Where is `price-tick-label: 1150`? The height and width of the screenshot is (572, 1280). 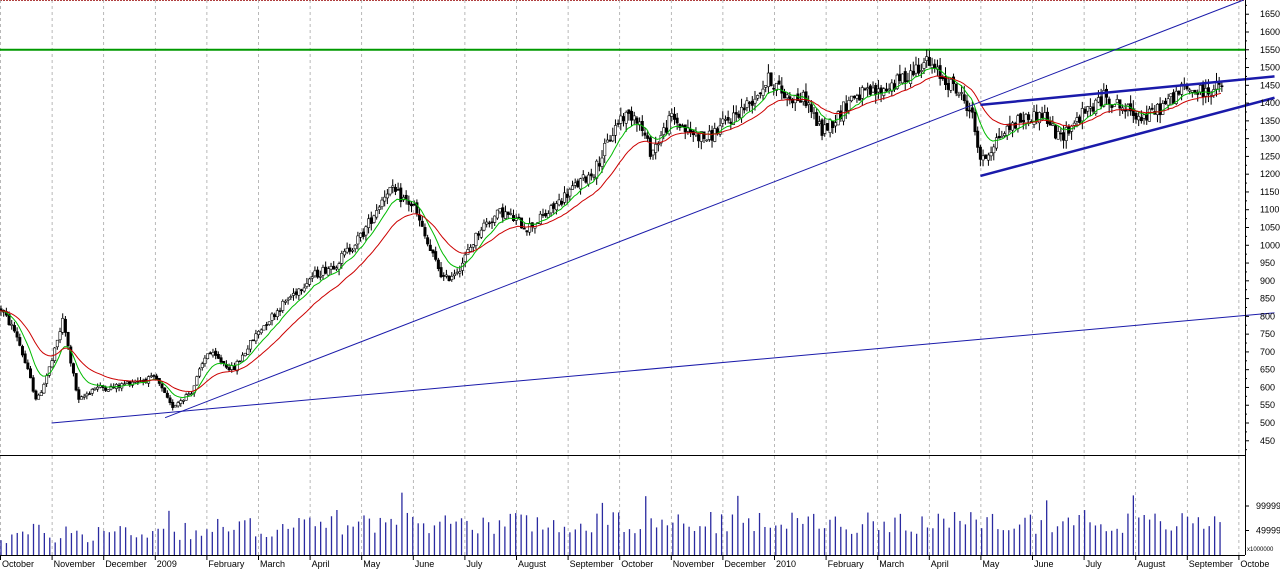 price-tick-label: 1150 is located at coordinates (1269, 192).